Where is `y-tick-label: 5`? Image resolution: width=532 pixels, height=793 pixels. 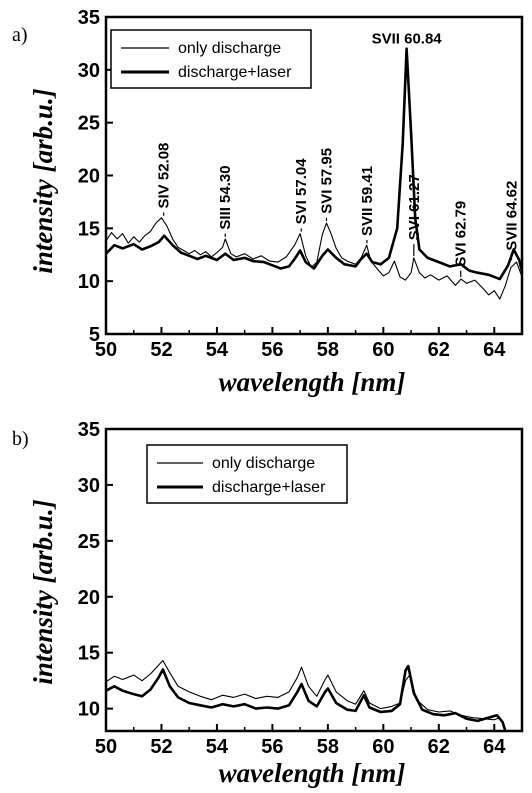
y-tick-label: 5 is located at coordinates (94, 335).